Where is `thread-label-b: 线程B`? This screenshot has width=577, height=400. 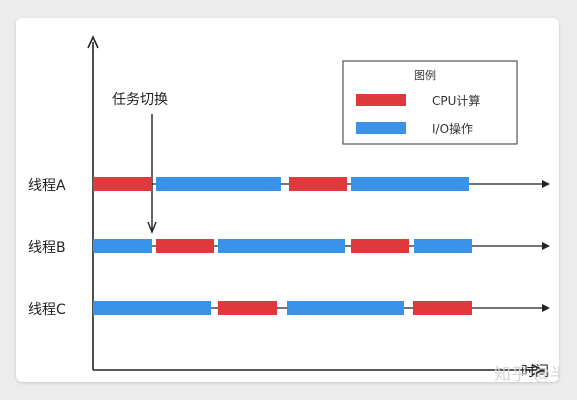
thread-label-b: 线程B is located at coordinates (47, 248).